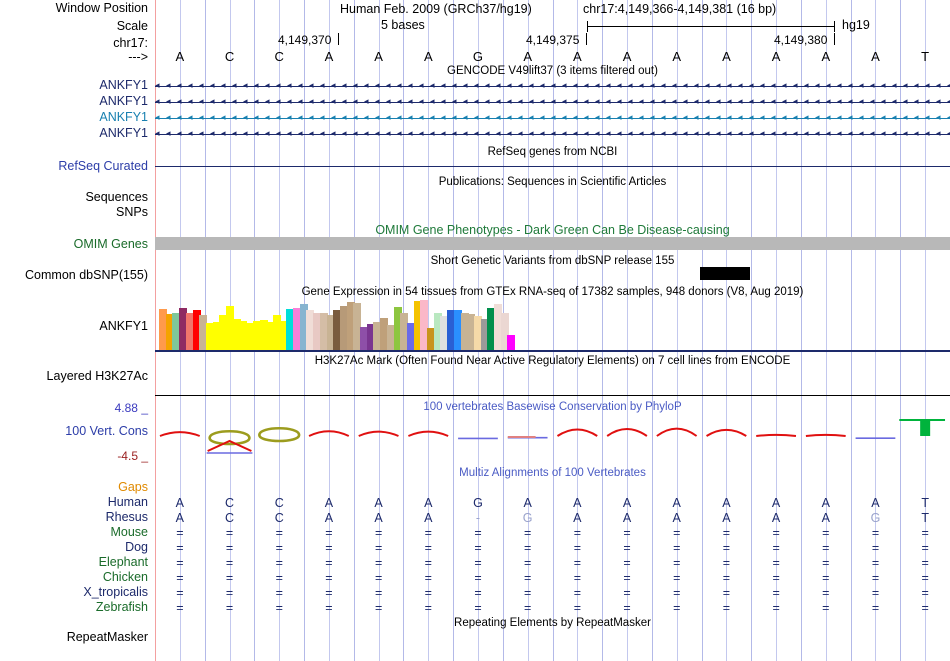 The height and width of the screenshot is (661, 950). What do you see at coordinates (126, 517) in the screenshot?
I see `label-species-rhesus: Rhesus` at bounding box center [126, 517].